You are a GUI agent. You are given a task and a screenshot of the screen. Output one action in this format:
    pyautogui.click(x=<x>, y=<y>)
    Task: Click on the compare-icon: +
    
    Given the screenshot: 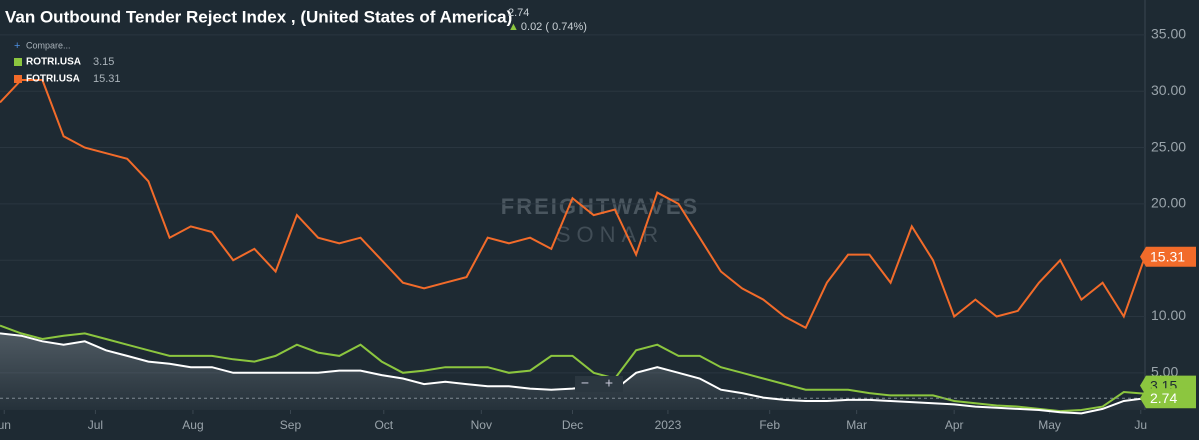 What is the action you would take?
    pyautogui.click(x=17, y=46)
    